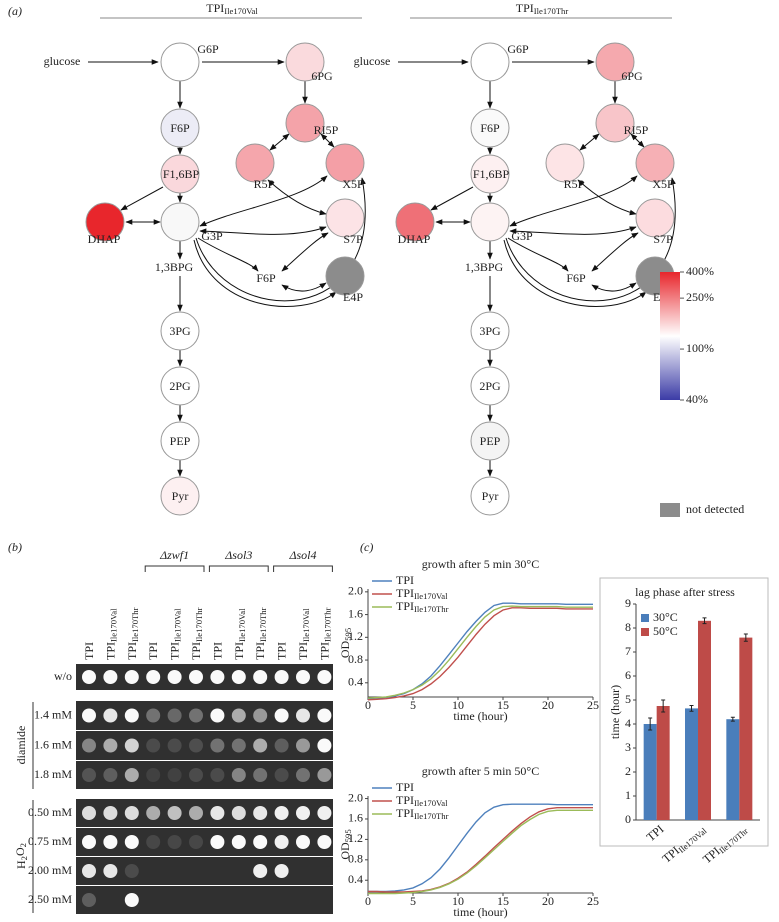 Image resolution: width=779 pixels, height=922 pixels. I want to click on metabolite: S7P, so click(663, 239).